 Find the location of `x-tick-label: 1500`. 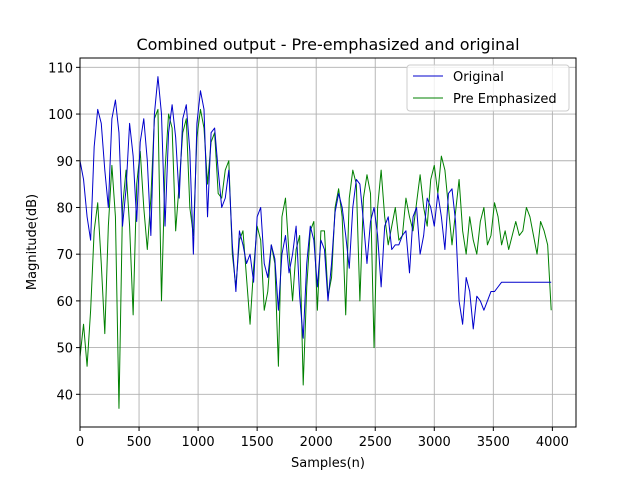

x-tick-label: 1500 is located at coordinates (257, 442).